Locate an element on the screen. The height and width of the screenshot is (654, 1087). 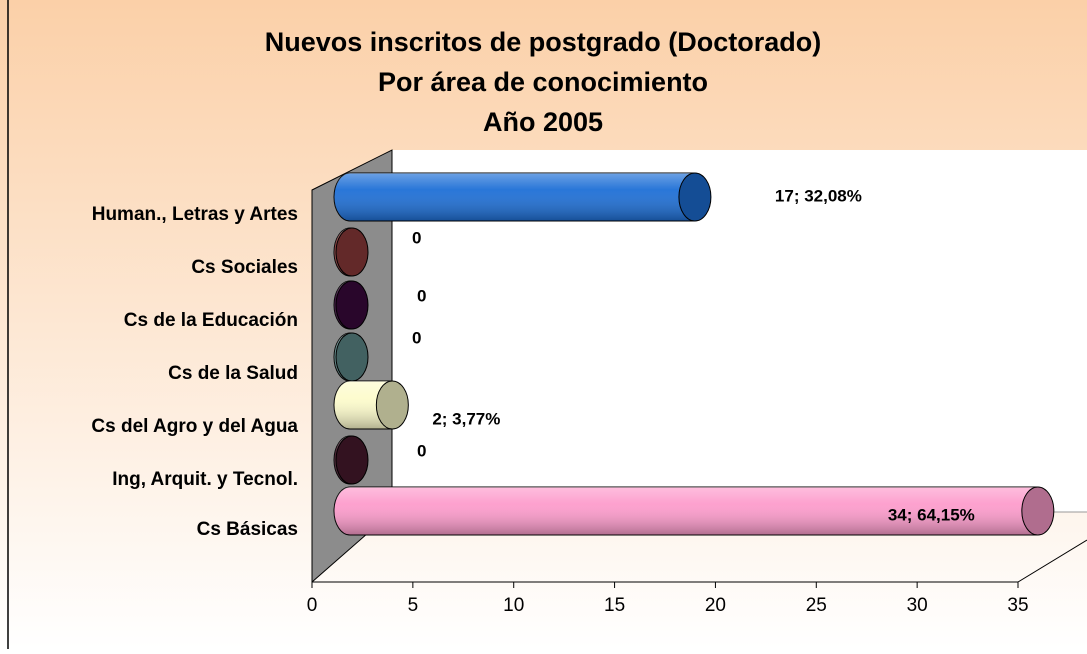
value-label: 17; 32,08% is located at coordinates (818, 195).